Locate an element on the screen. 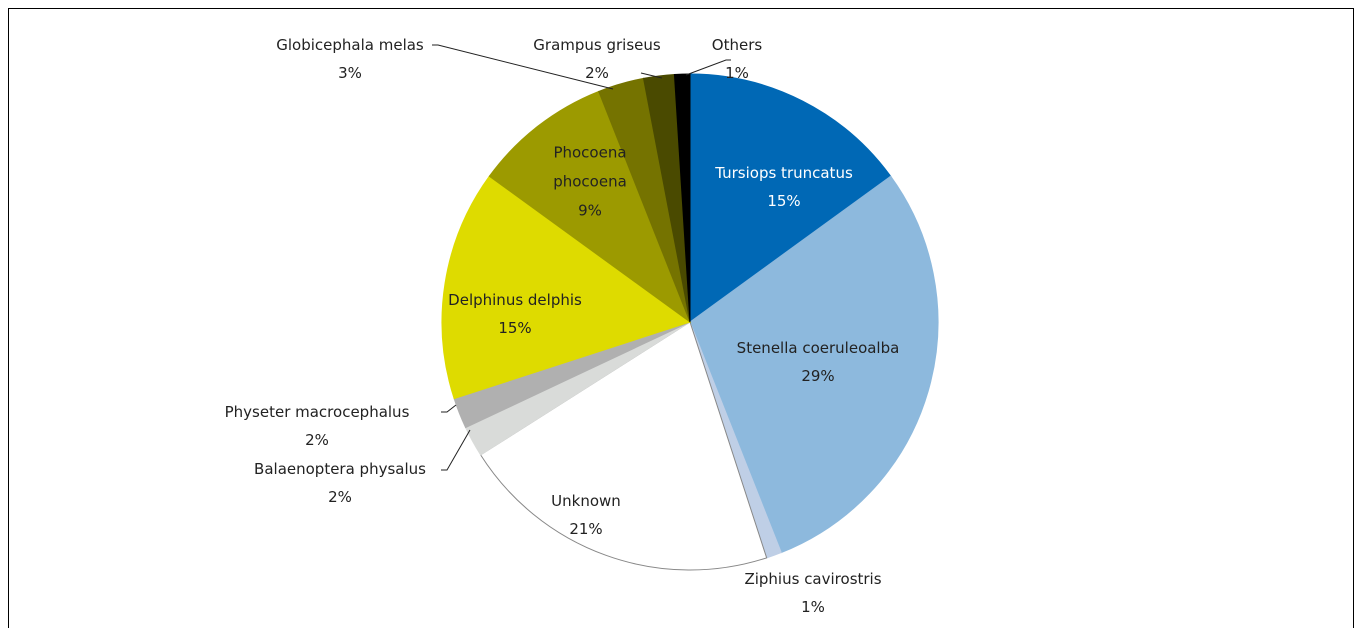 This screenshot has width=1362, height=628. data-label: Grampus griseus 2% is located at coordinates (596, 59).